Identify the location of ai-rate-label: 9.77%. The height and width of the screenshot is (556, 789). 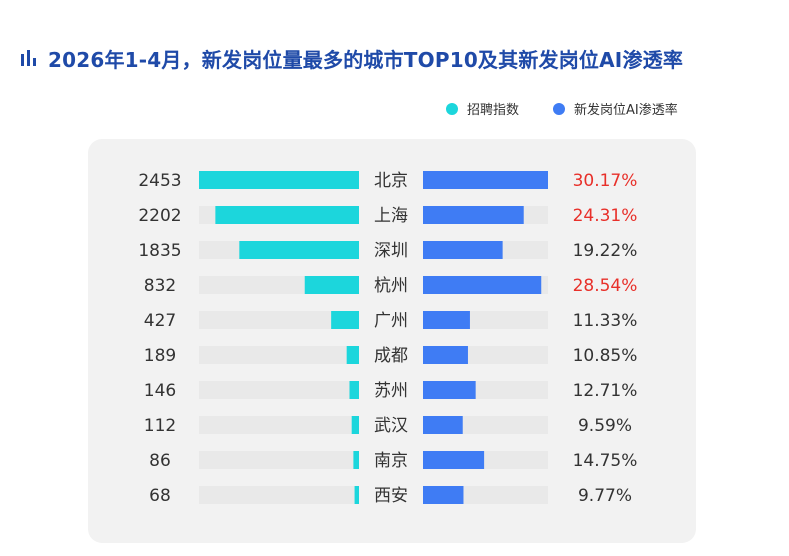
(605, 496).